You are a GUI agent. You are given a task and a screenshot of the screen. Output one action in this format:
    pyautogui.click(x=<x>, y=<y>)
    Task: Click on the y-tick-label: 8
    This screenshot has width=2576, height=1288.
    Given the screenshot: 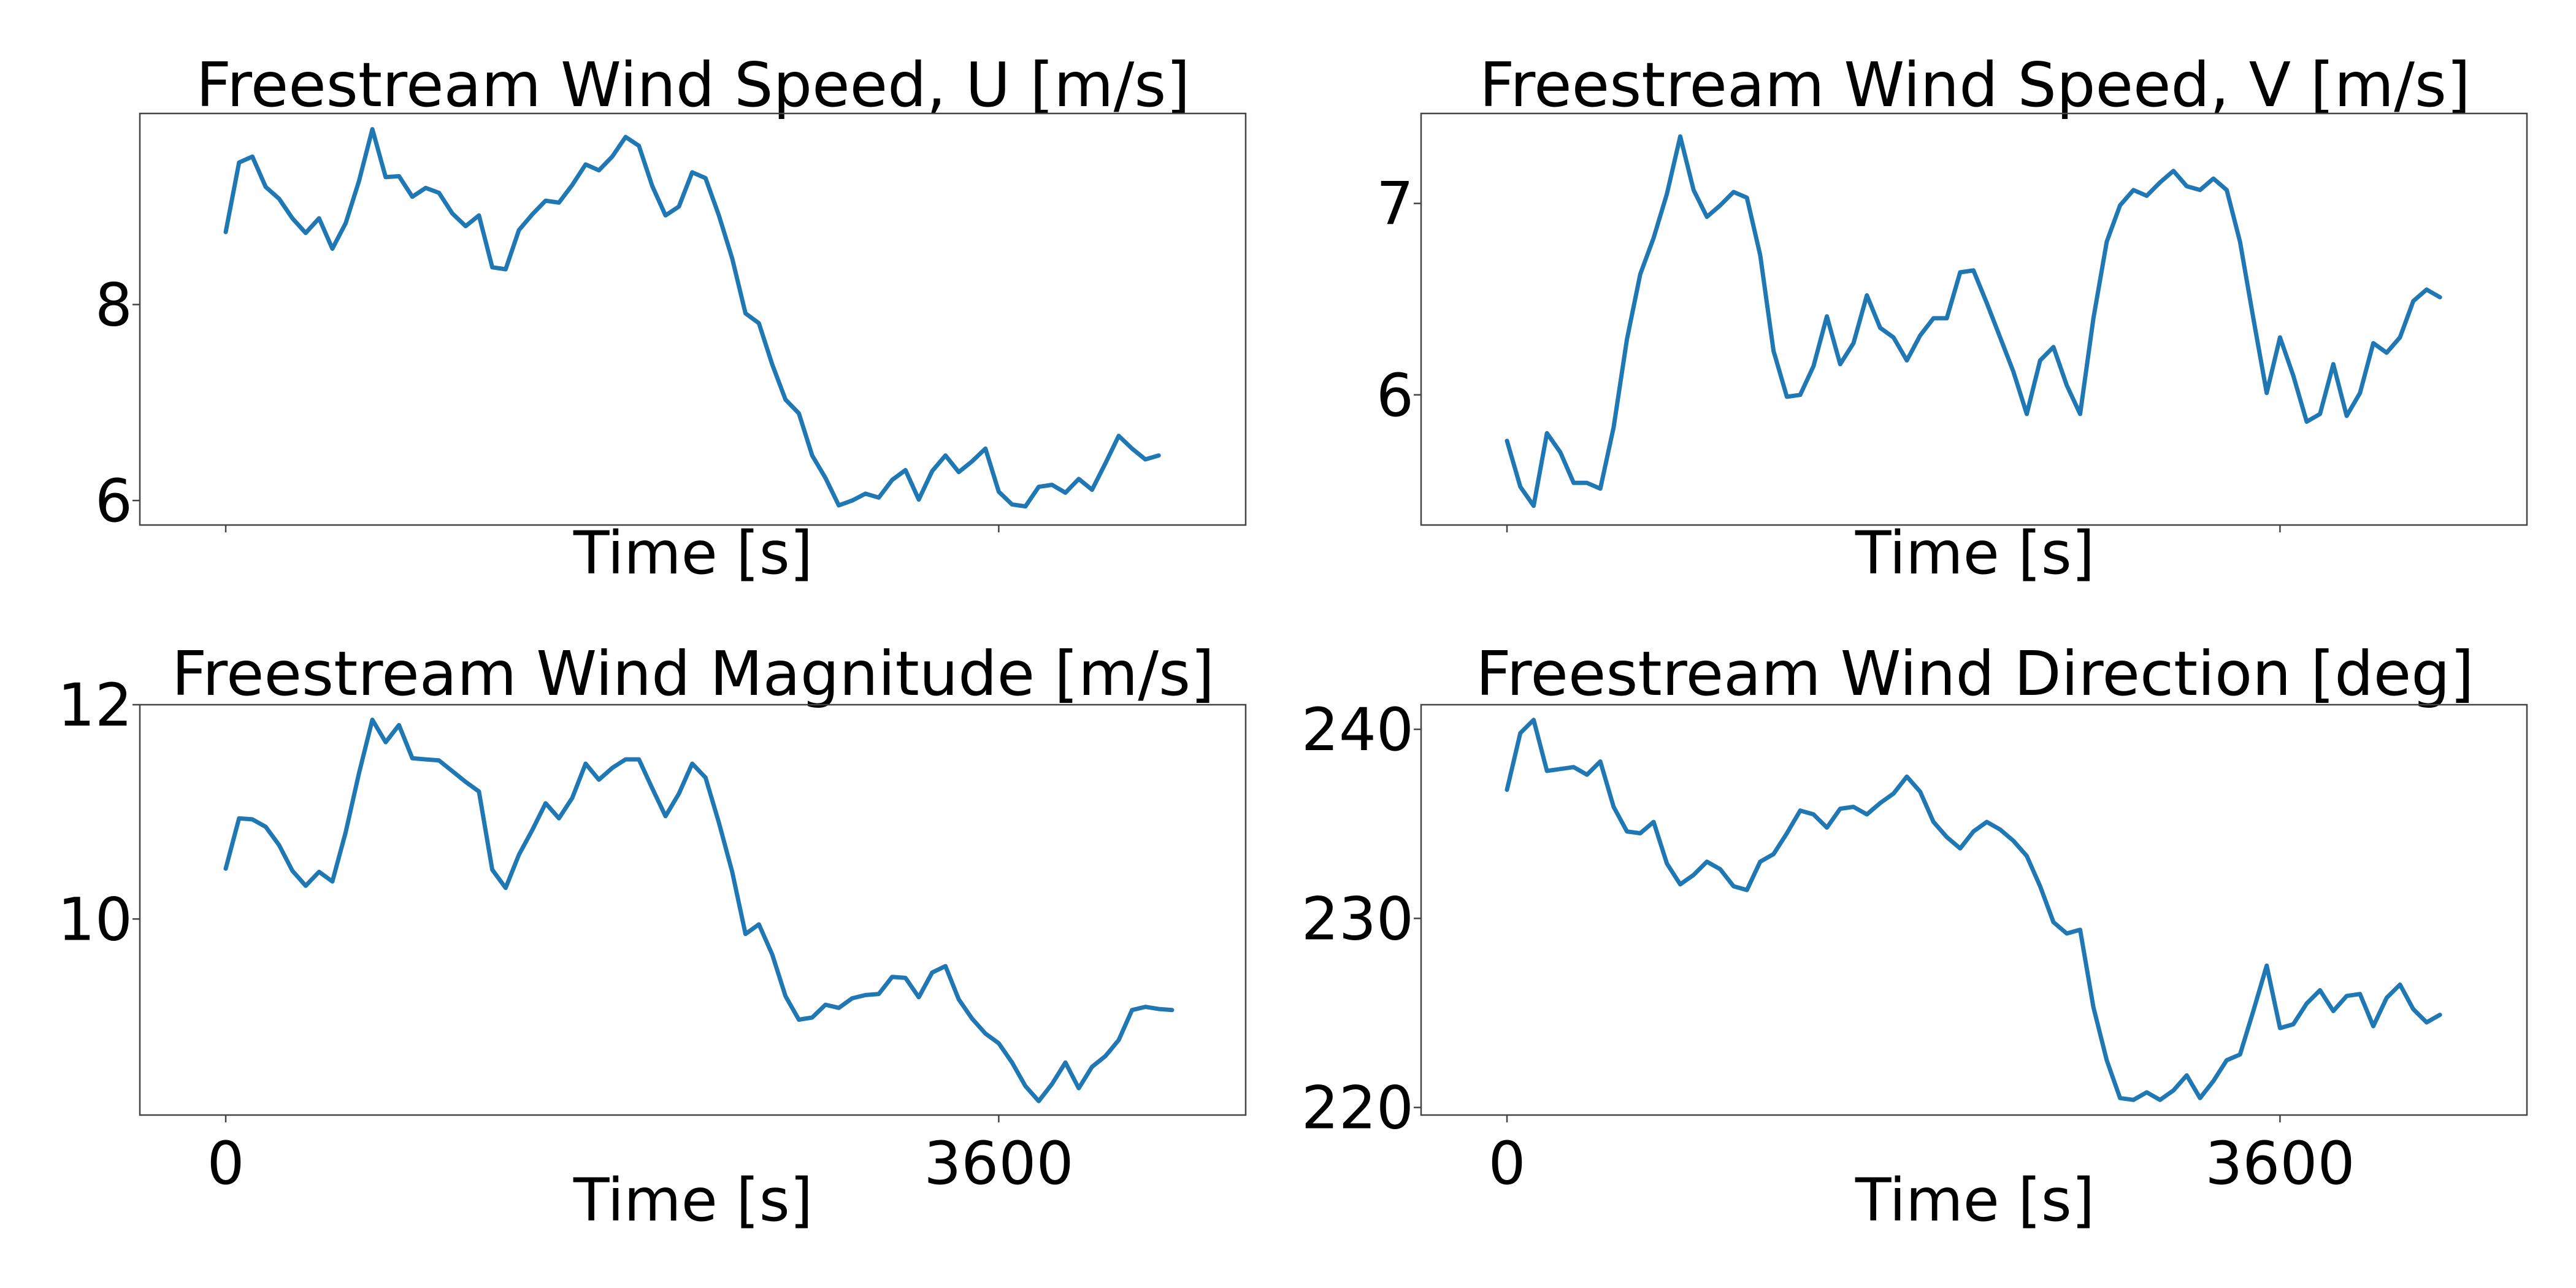 What is the action you would take?
    pyautogui.click(x=113, y=305)
    